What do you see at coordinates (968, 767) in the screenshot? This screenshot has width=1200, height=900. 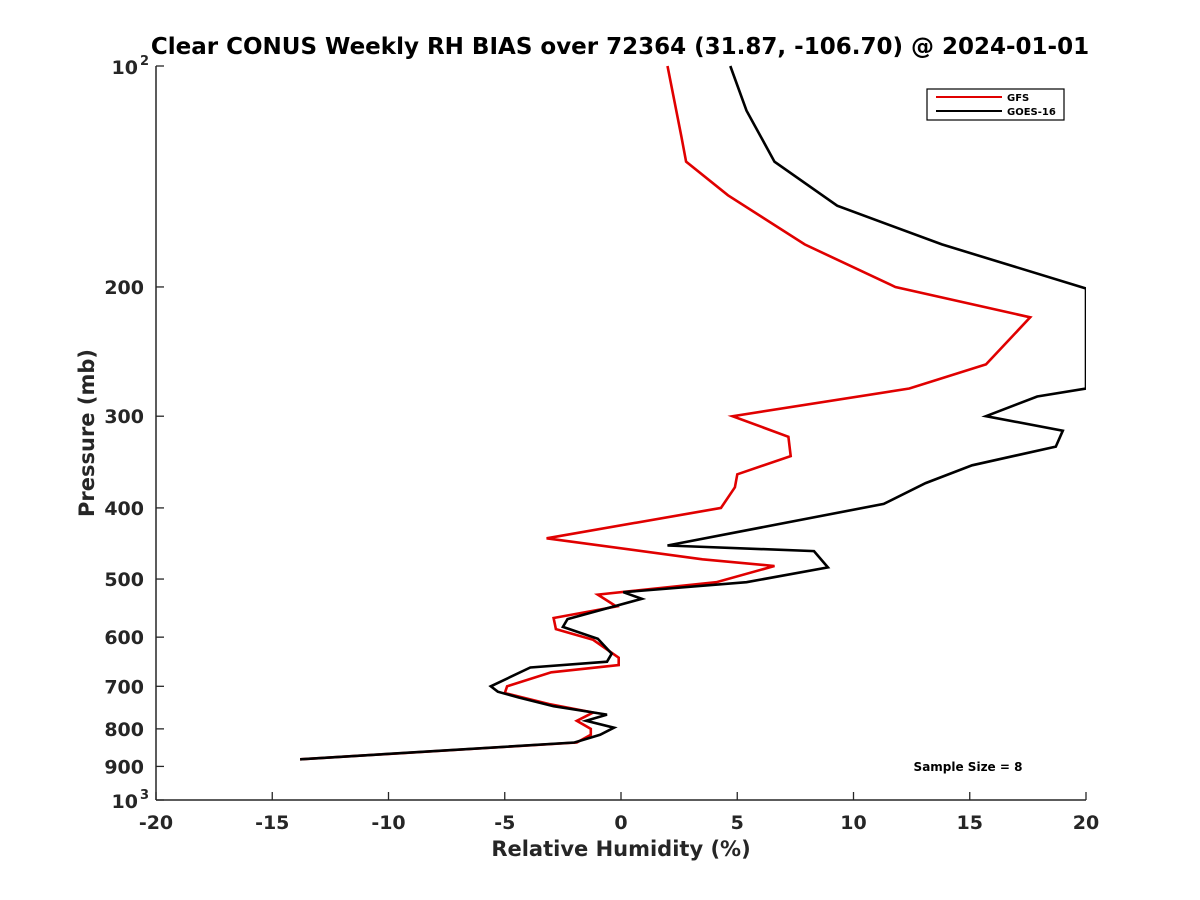 I see `sample-size-annotation: Sample Size = 8` at bounding box center [968, 767].